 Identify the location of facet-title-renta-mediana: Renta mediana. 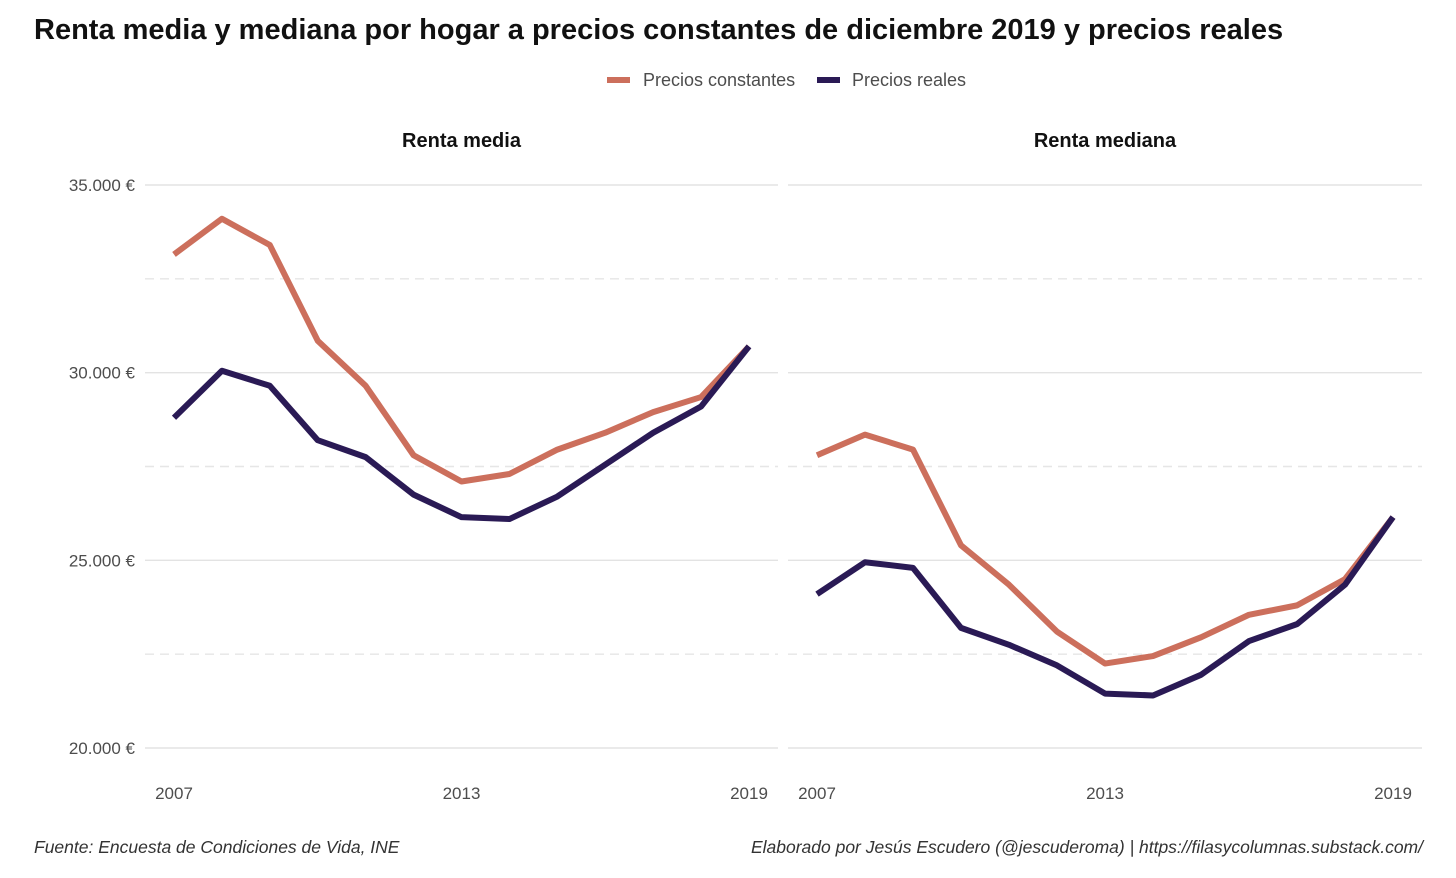
(1105, 141).